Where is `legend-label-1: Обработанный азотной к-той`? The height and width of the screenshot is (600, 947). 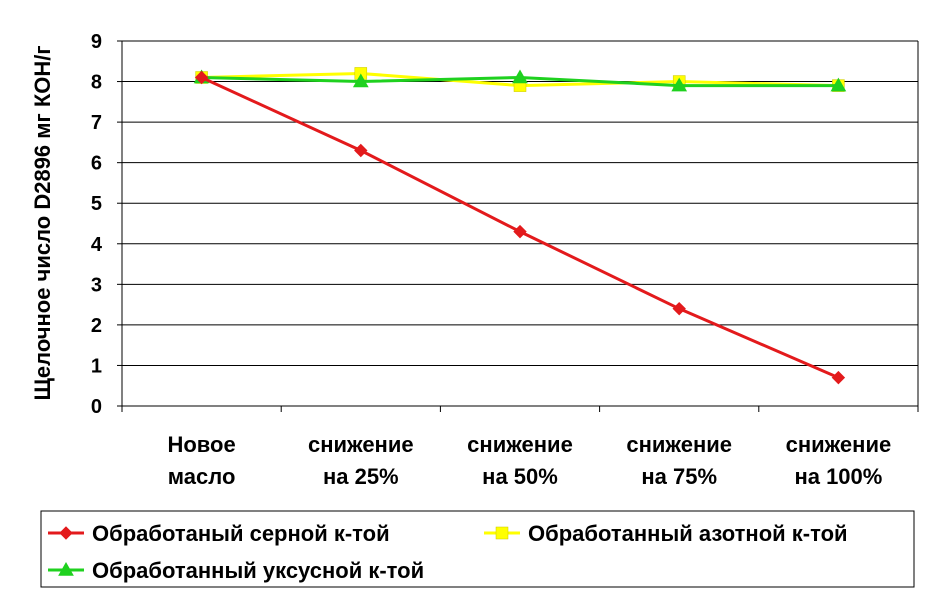 legend-label-1: Обработанный азотной к-той is located at coordinates (688, 533).